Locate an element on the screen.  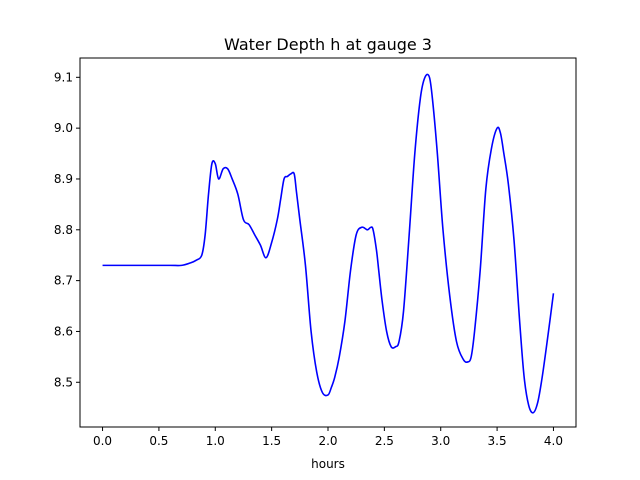
y-tick-label: 8.9 is located at coordinates (63, 179).